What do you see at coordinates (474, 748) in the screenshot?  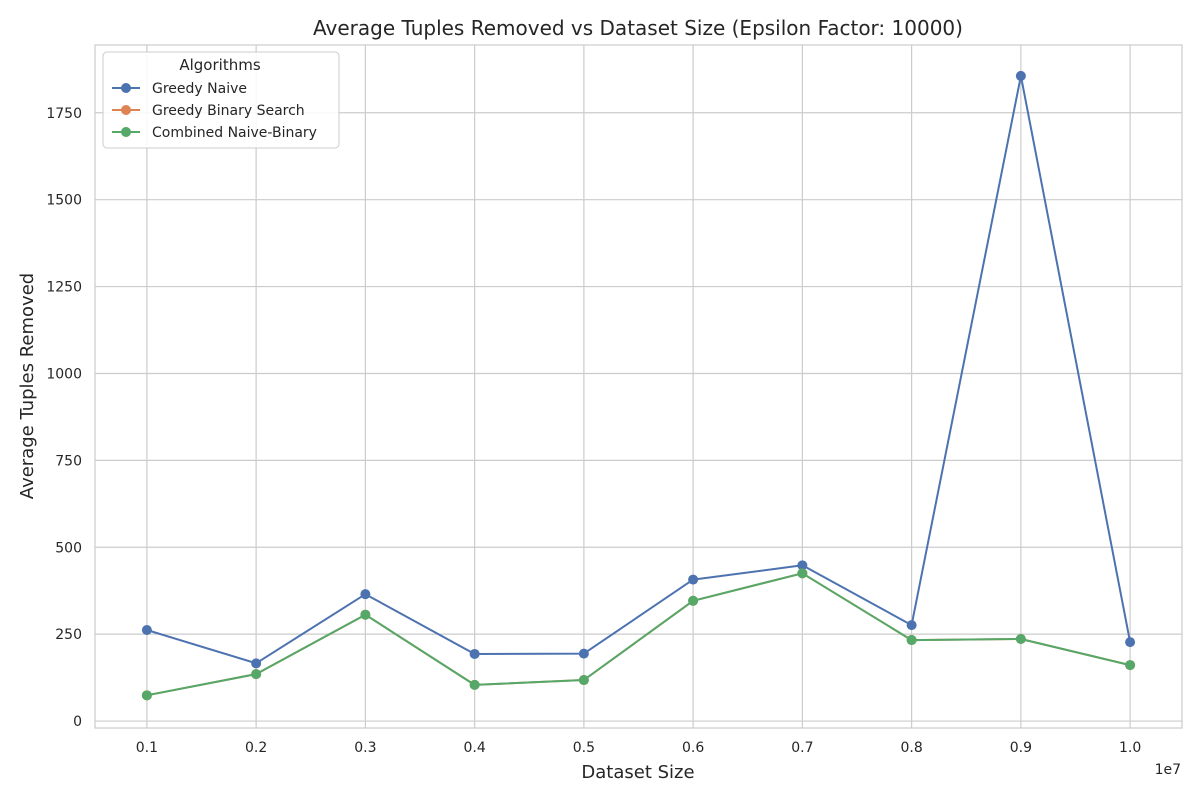 I see `x-tick-label: 0.4` at bounding box center [474, 748].